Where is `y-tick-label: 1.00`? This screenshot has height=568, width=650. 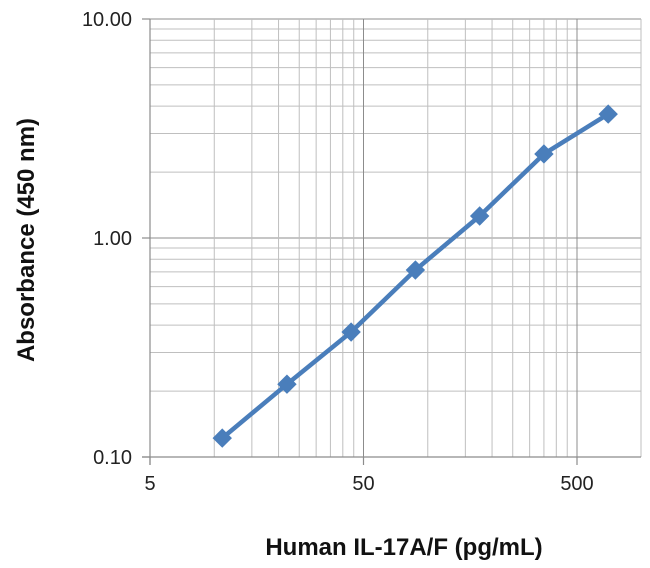 y-tick-label: 1.00 is located at coordinates (112, 239).